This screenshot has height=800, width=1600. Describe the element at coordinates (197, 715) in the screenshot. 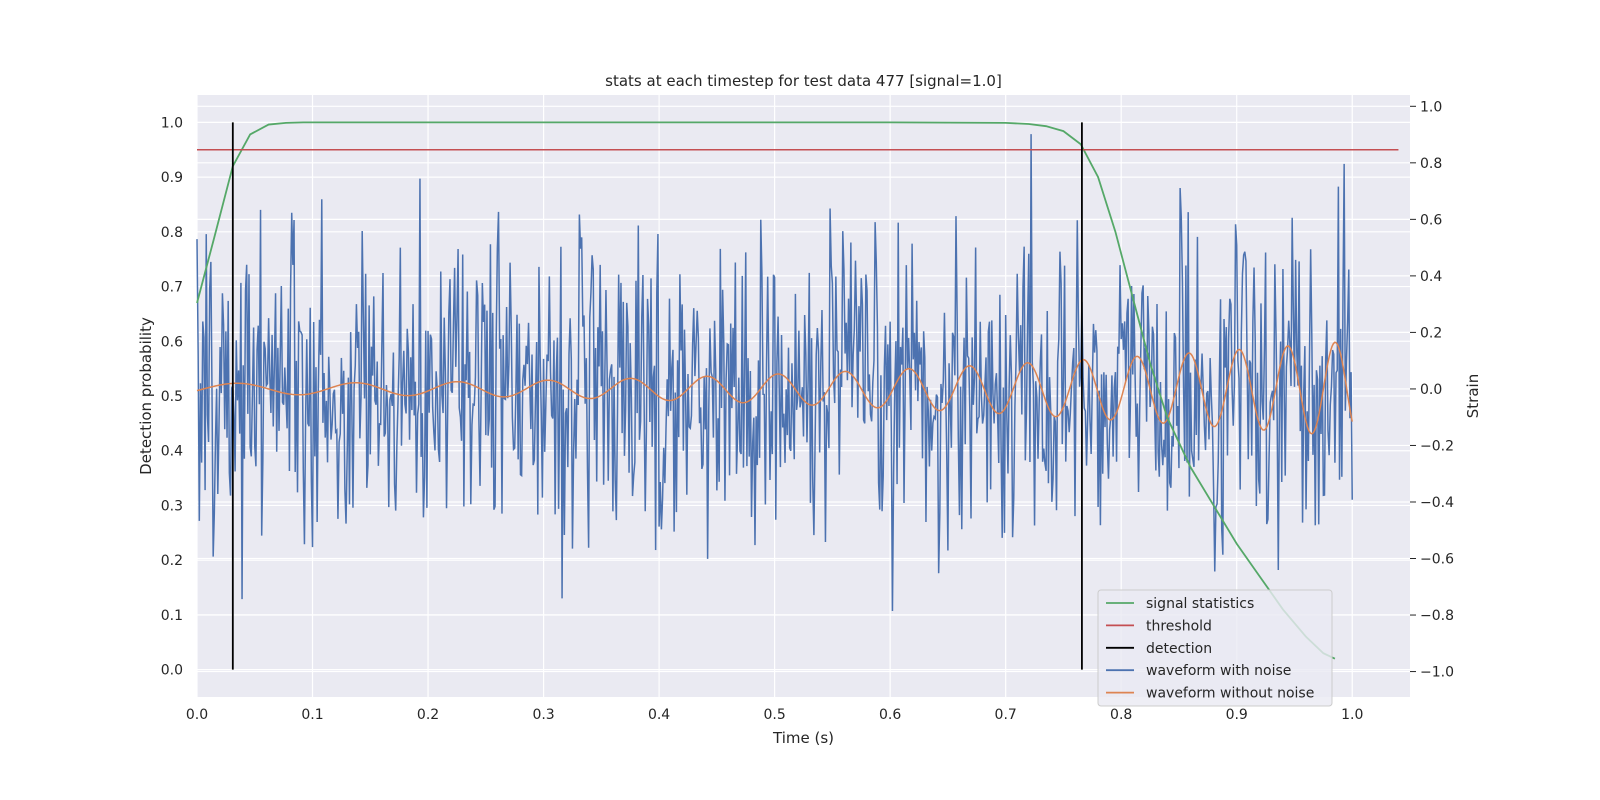

I see `x-tick-label: 0.0` at that location.